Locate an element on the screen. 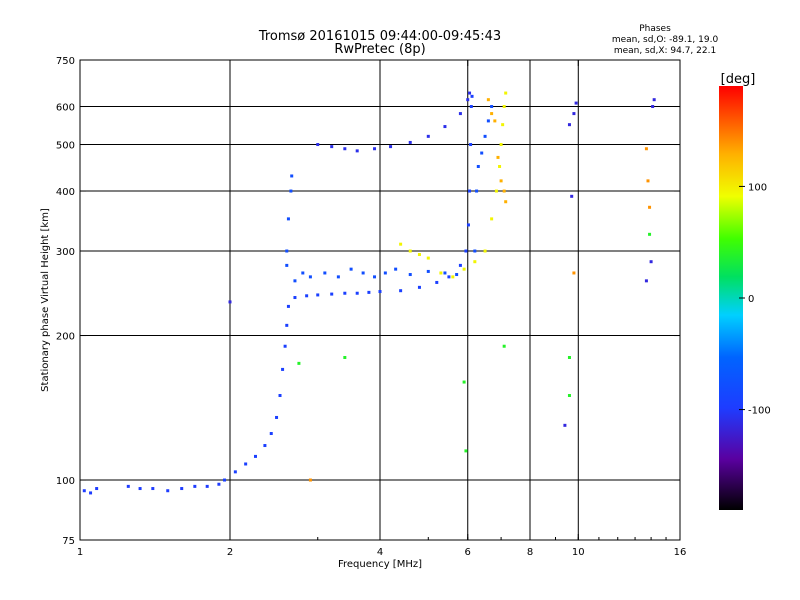 The image size is (800, 600). chart-title-line1: Tromsø 20161015 09:44:00-09:45:43 is located at coordinates (379, 36).